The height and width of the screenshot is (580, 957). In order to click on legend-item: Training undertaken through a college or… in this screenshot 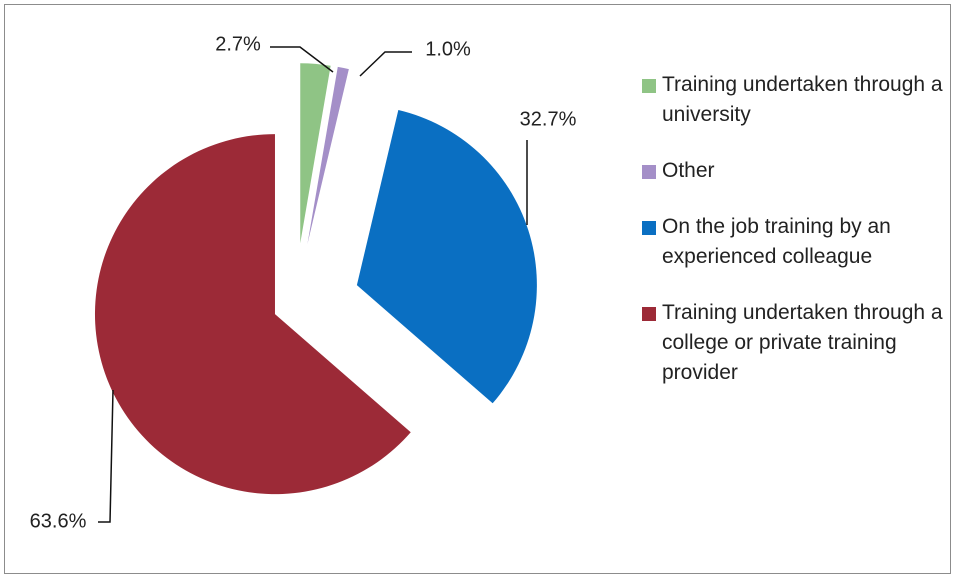, I will do `click(795, 343)`.